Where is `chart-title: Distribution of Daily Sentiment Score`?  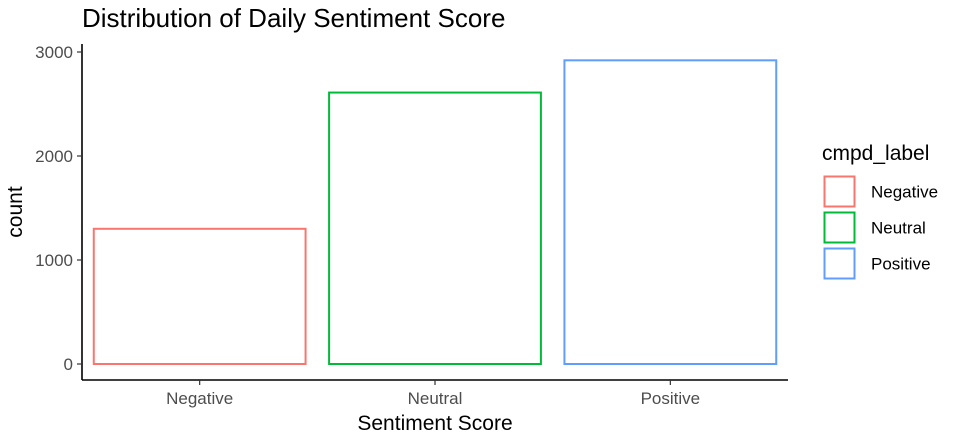
chart-title: Distribution of Daily Sentiment Score is located at coordinates (293, 18).